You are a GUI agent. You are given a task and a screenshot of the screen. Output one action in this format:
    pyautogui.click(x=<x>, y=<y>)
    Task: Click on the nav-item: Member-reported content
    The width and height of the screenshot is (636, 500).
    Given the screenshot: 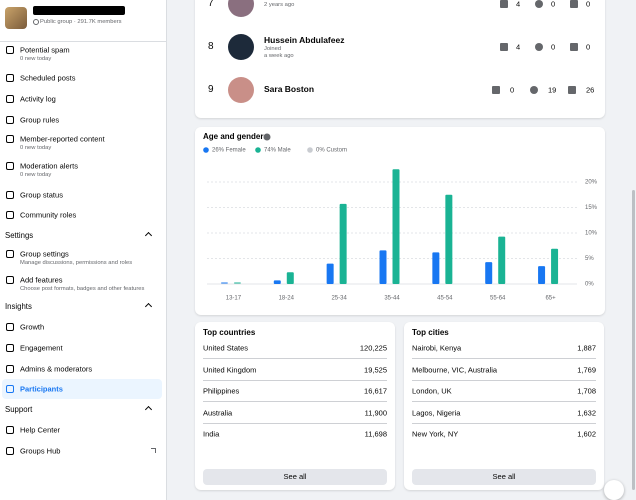 What is the action you would take?
    pyautogui.click(x=62, y=139)
    